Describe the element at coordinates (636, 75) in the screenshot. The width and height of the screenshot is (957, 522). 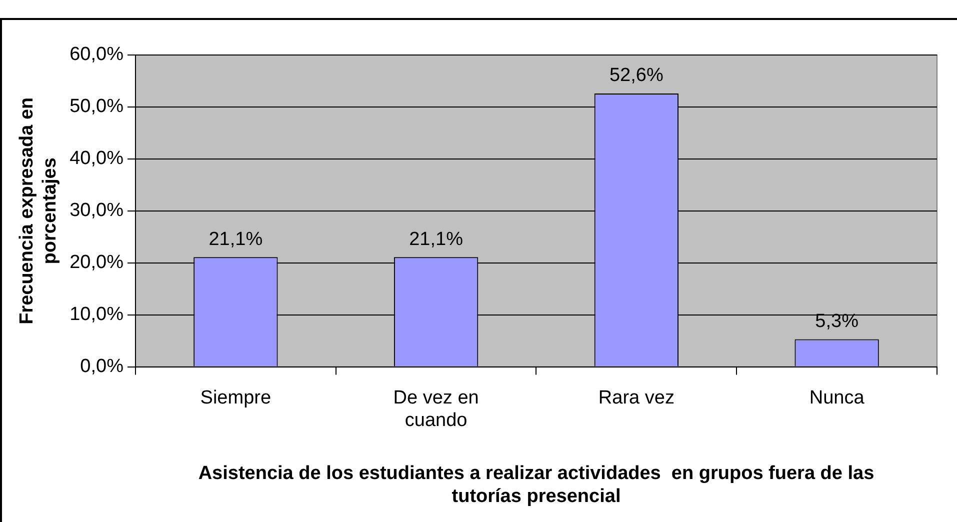
I see `data-label: 52,6%` at that location.